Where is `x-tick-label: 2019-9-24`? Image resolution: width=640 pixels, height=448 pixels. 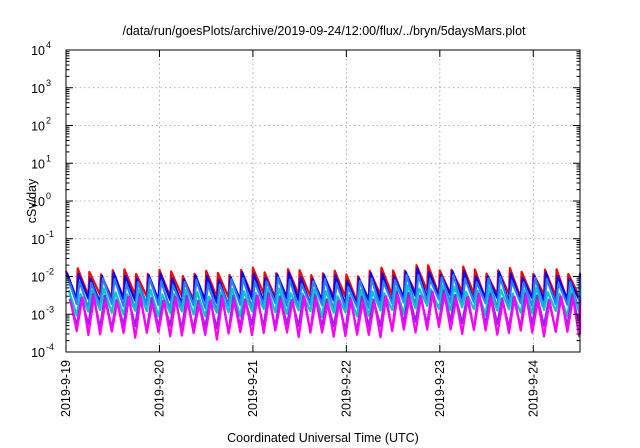 x-tick-label: 2019-9-24 is located at coordinates (533, 388).